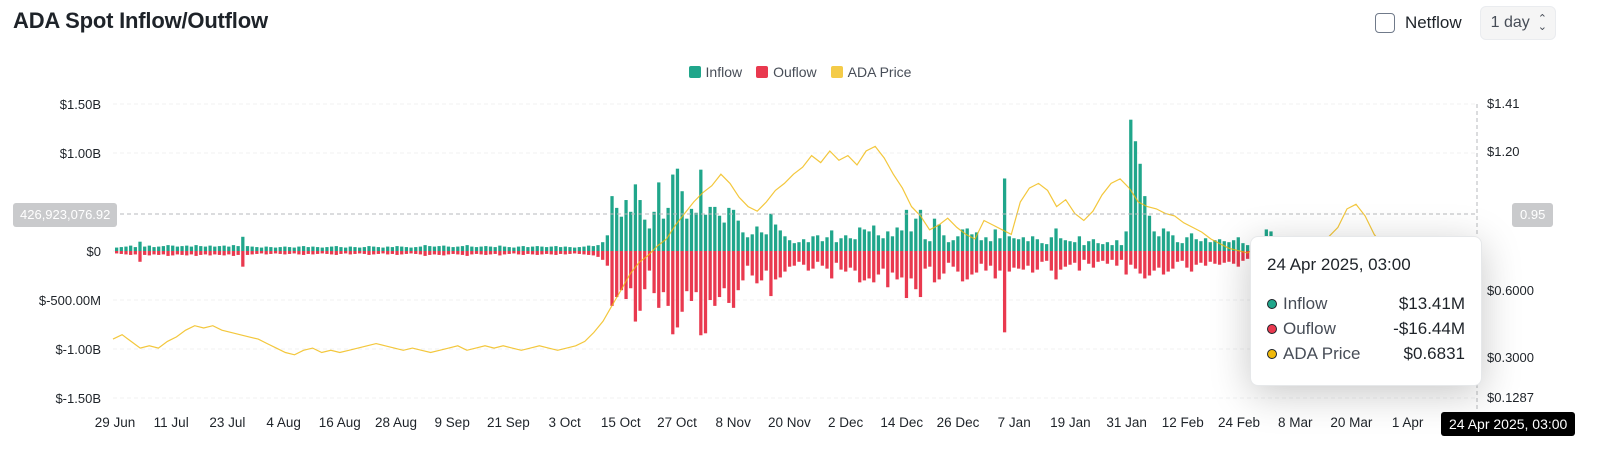  I want to click on crosshair-x-label: 24 Apr 2025, 03:00, so click(1508, 424).